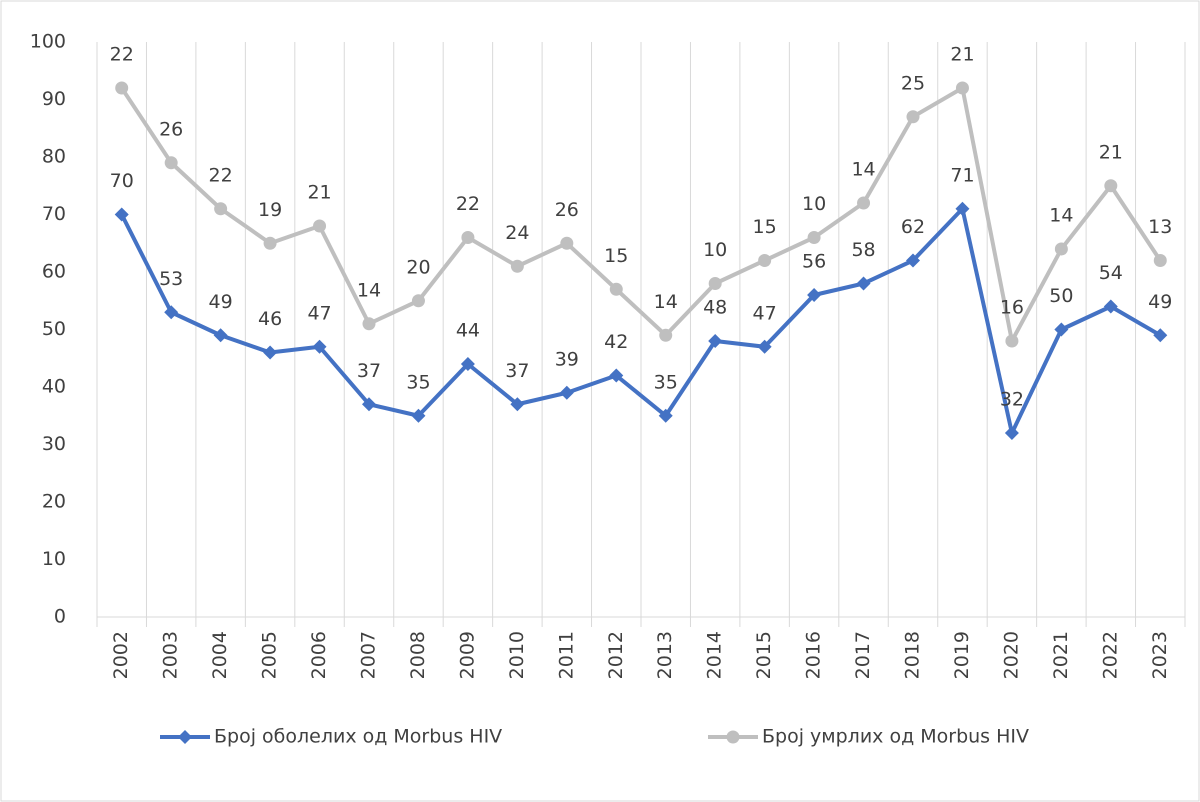 Image resolution: width=1200 pixels, height=802 pixels. What do you see at coordinates (764, 655) in the screenshot?
I see `x-tick-label: 2015` at bounding box center [764, 655].